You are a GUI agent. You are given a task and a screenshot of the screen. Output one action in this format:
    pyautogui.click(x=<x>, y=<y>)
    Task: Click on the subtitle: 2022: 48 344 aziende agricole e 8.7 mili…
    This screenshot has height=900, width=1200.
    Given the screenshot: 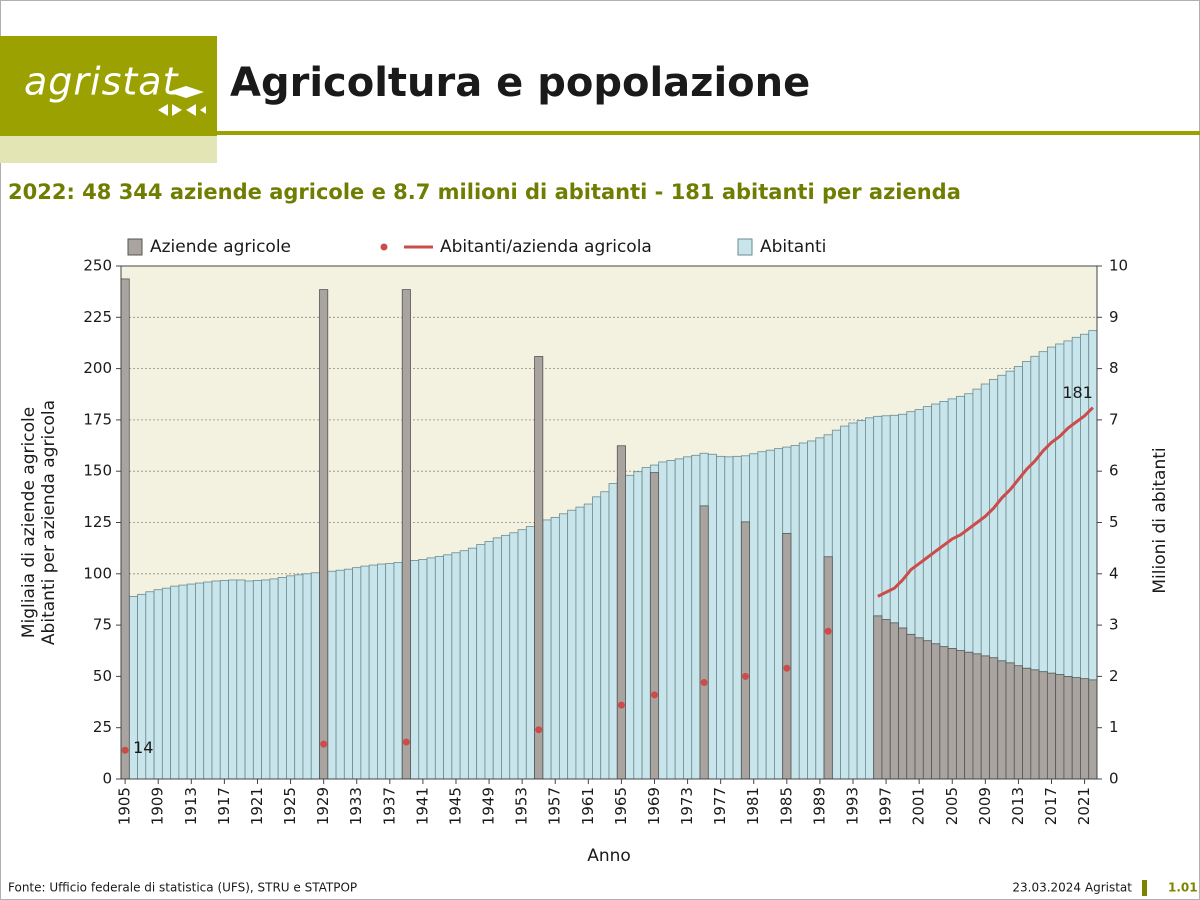 What is the action you would take?
    pyautogui.click(x=484, y=192)
    